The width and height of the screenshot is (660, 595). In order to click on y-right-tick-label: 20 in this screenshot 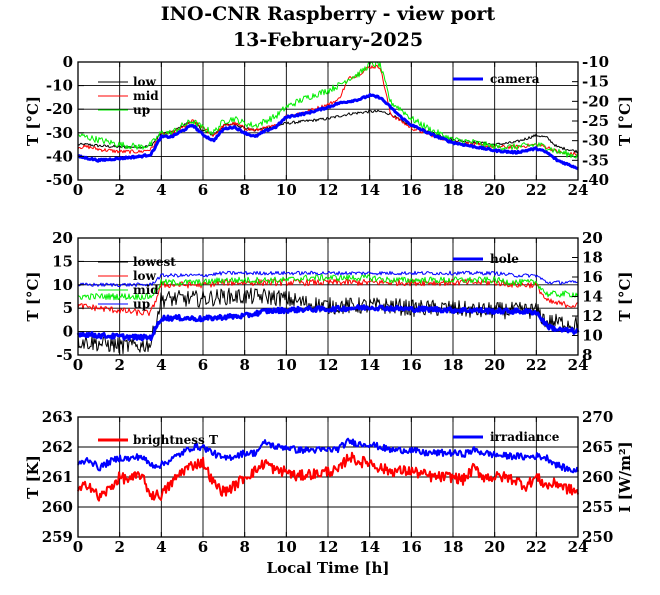, I will do `click(592, 238)`.